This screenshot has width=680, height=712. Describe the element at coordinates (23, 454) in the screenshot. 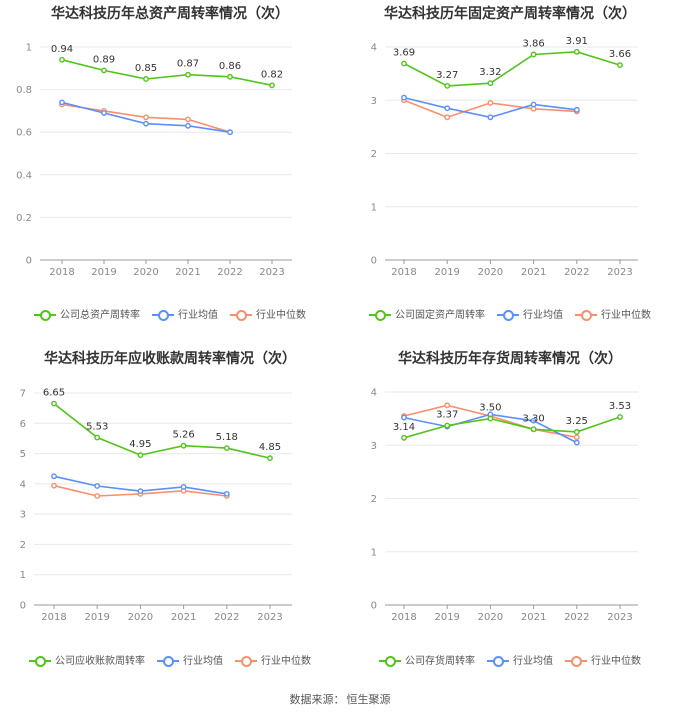

I see `y-tick-label: 5` at that location.